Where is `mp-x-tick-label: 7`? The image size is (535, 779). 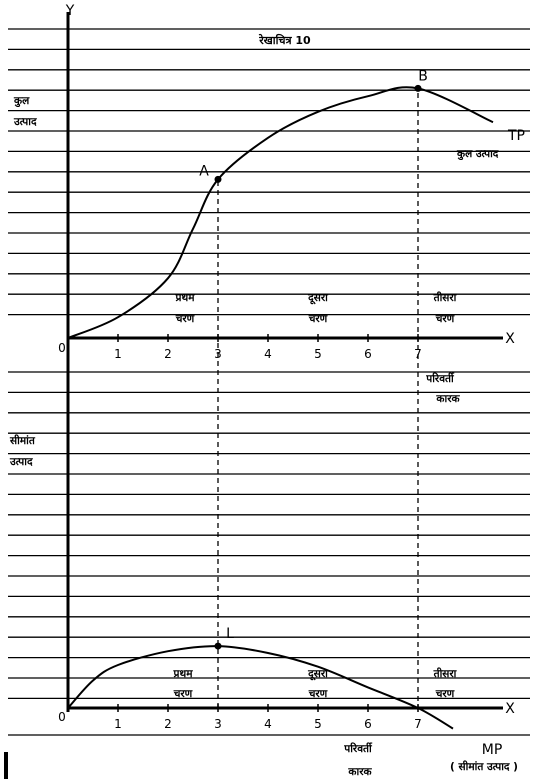 mp-x-tick-label: 7 is located at coordinates (418, 724).